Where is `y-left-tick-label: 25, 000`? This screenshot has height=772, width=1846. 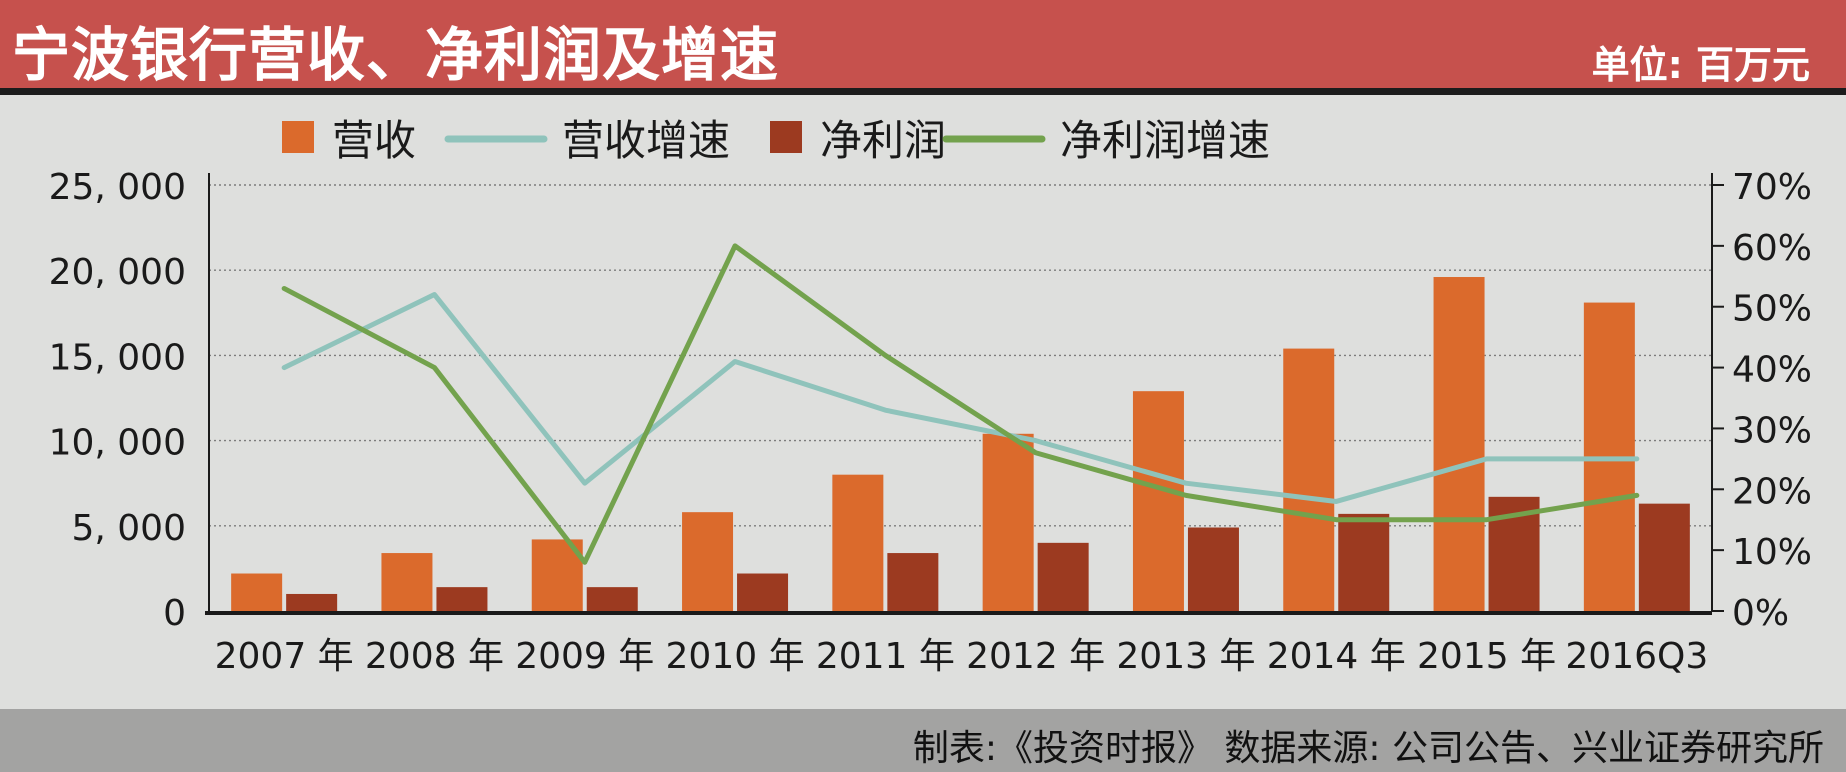
y-left-tick-label: 25, 000 is located at coordinates (117, 187).